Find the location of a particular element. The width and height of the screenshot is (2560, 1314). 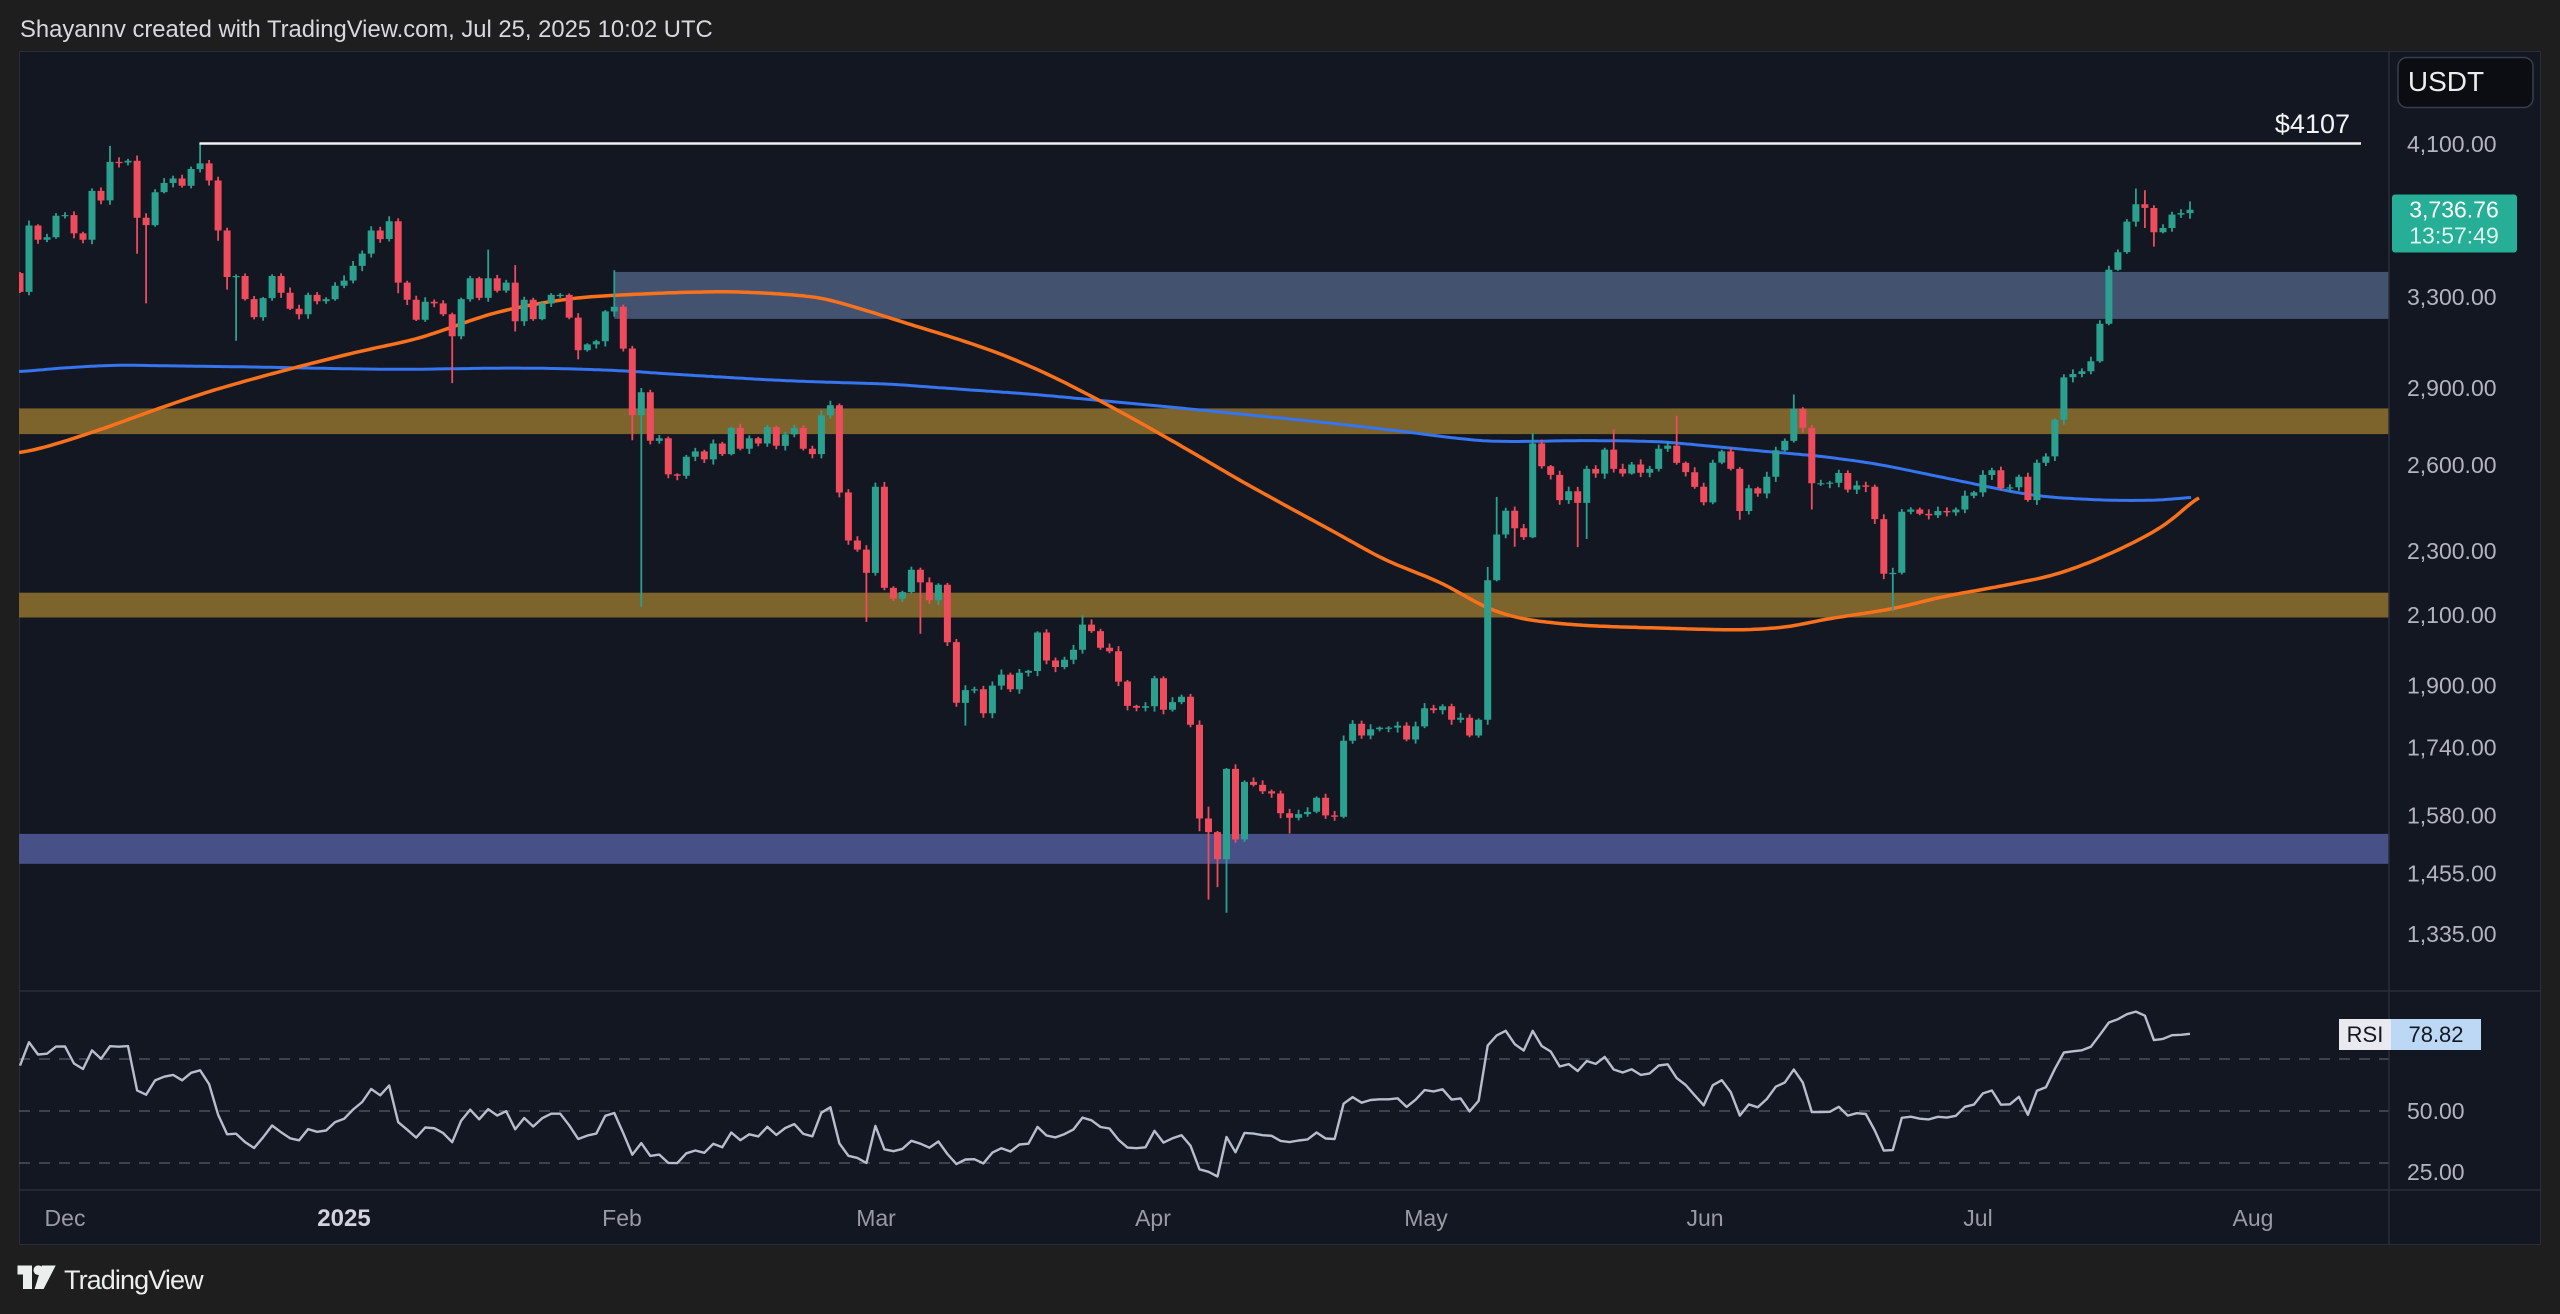

svg-text: 50.00 is located at coordinates (2436, 1111).